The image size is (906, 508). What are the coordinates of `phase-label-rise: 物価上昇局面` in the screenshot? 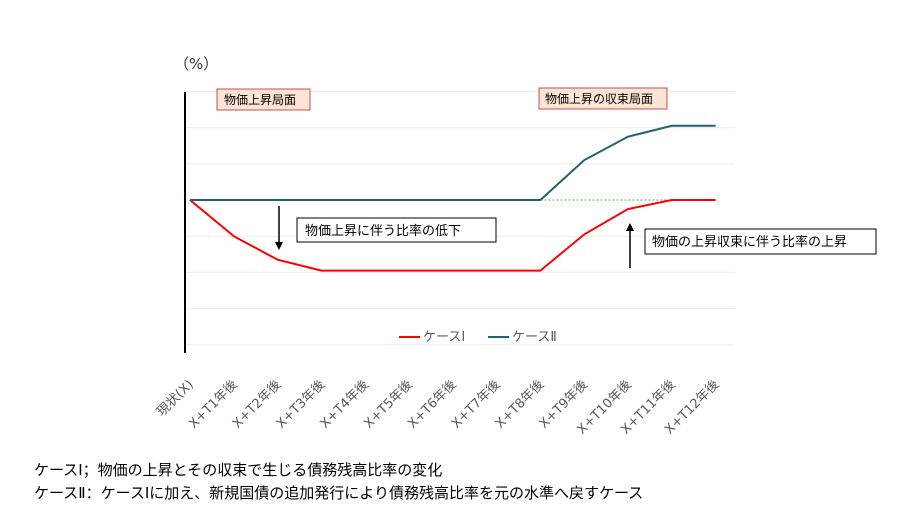 It's located at (260, 100).